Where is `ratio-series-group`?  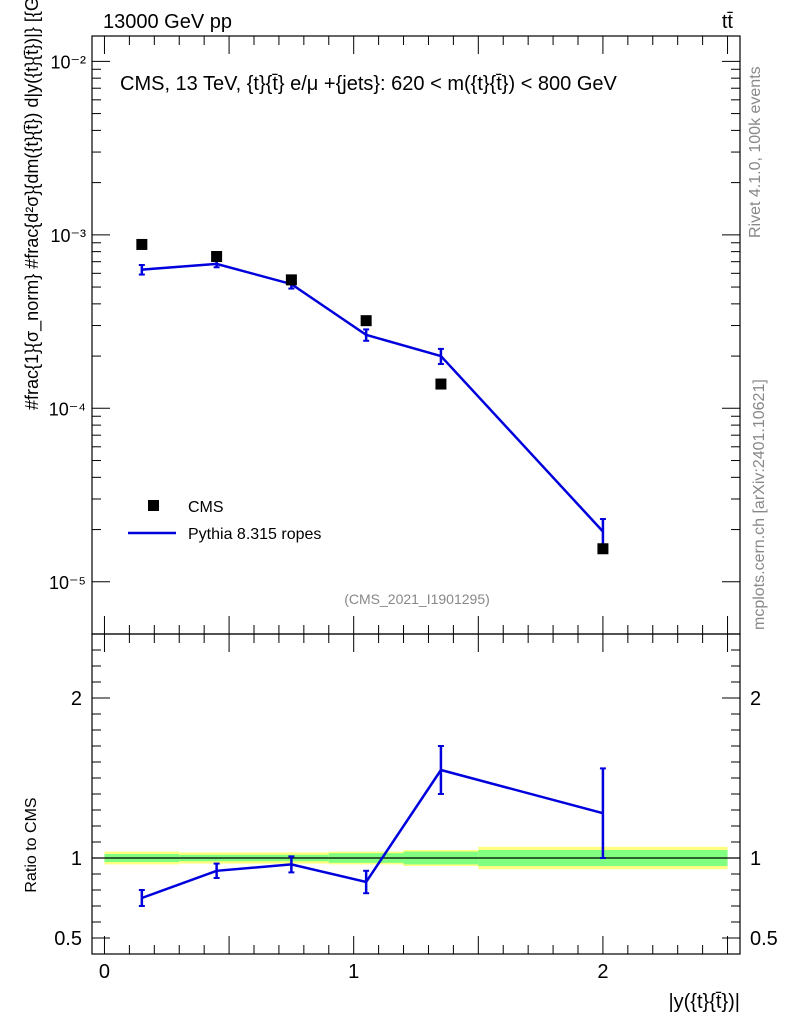
ratio-series-group is located at coordinates (372, 826).